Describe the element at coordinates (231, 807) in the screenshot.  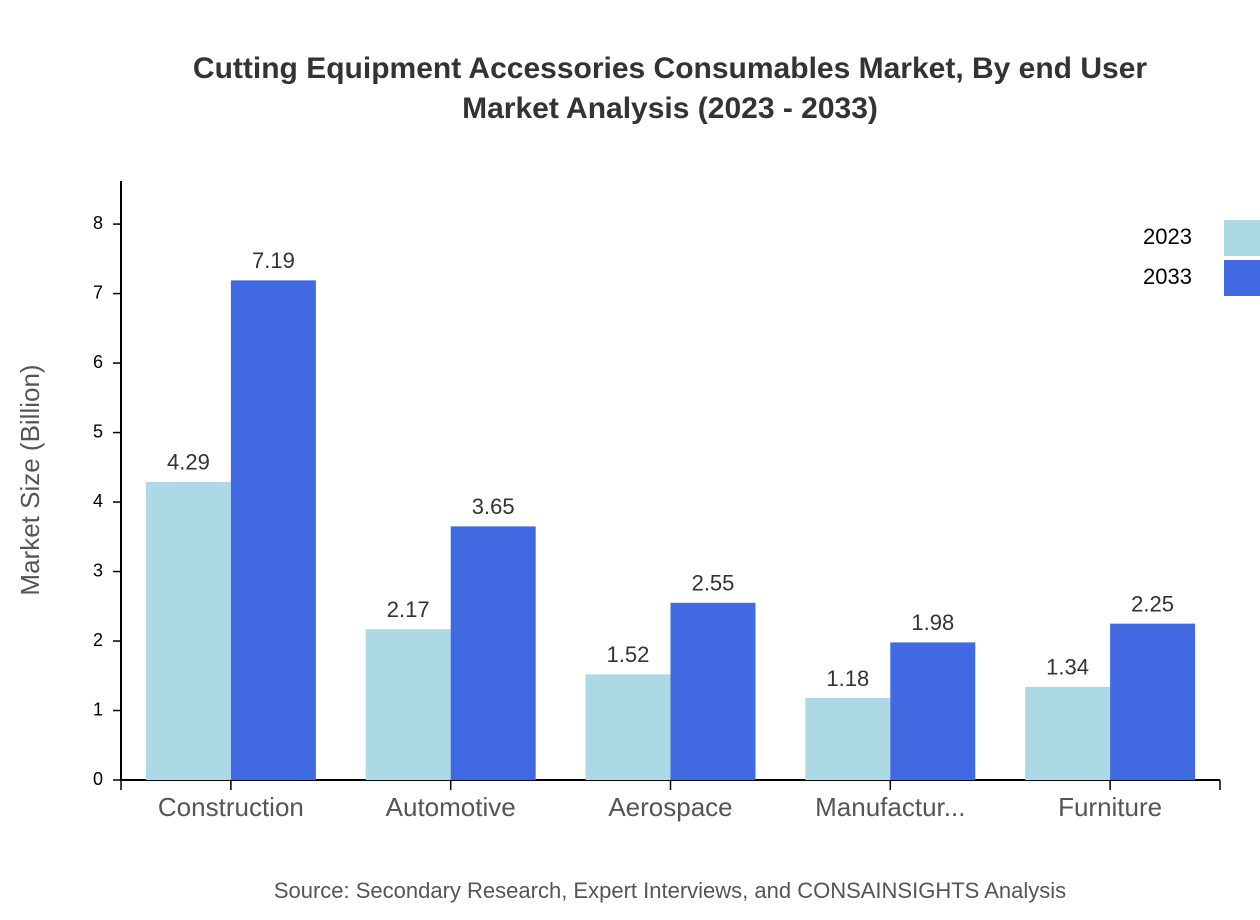
I see `x-tick-label: Construction` at that location.